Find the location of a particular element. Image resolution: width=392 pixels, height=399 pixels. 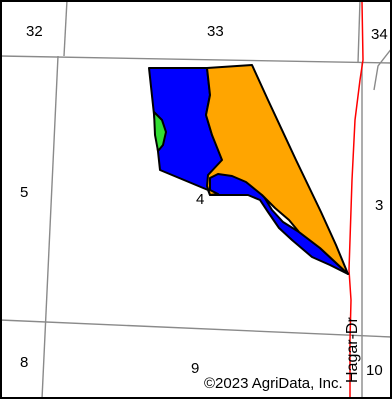

section-label-33: 33 is located at coordinates (215, 31).